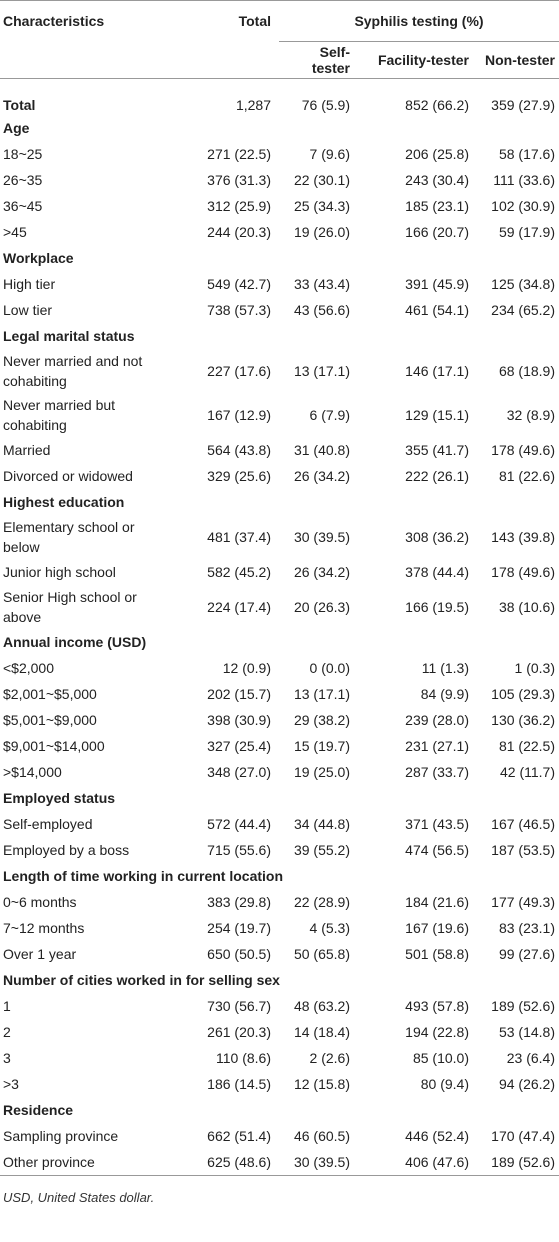 The width and height of the screenshot is (559, 1242). What do you see at coordinates (526, 607) in the screenshot?
I see `non-tester-cell: 38 (10.6)` at bounding box center [526, 607].